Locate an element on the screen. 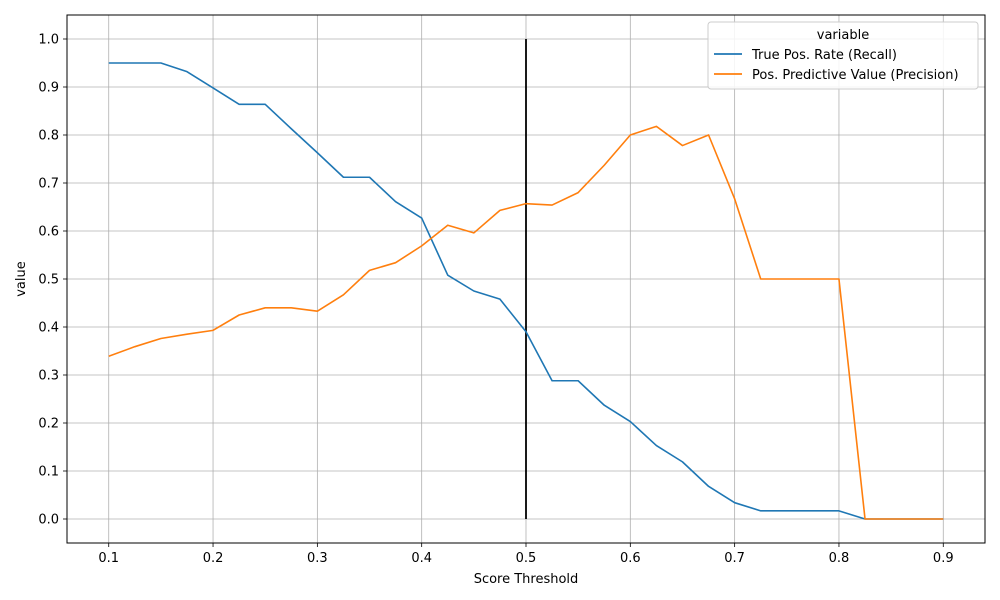  x-tick-label: 0.7 is located at coordinates (734, 558).